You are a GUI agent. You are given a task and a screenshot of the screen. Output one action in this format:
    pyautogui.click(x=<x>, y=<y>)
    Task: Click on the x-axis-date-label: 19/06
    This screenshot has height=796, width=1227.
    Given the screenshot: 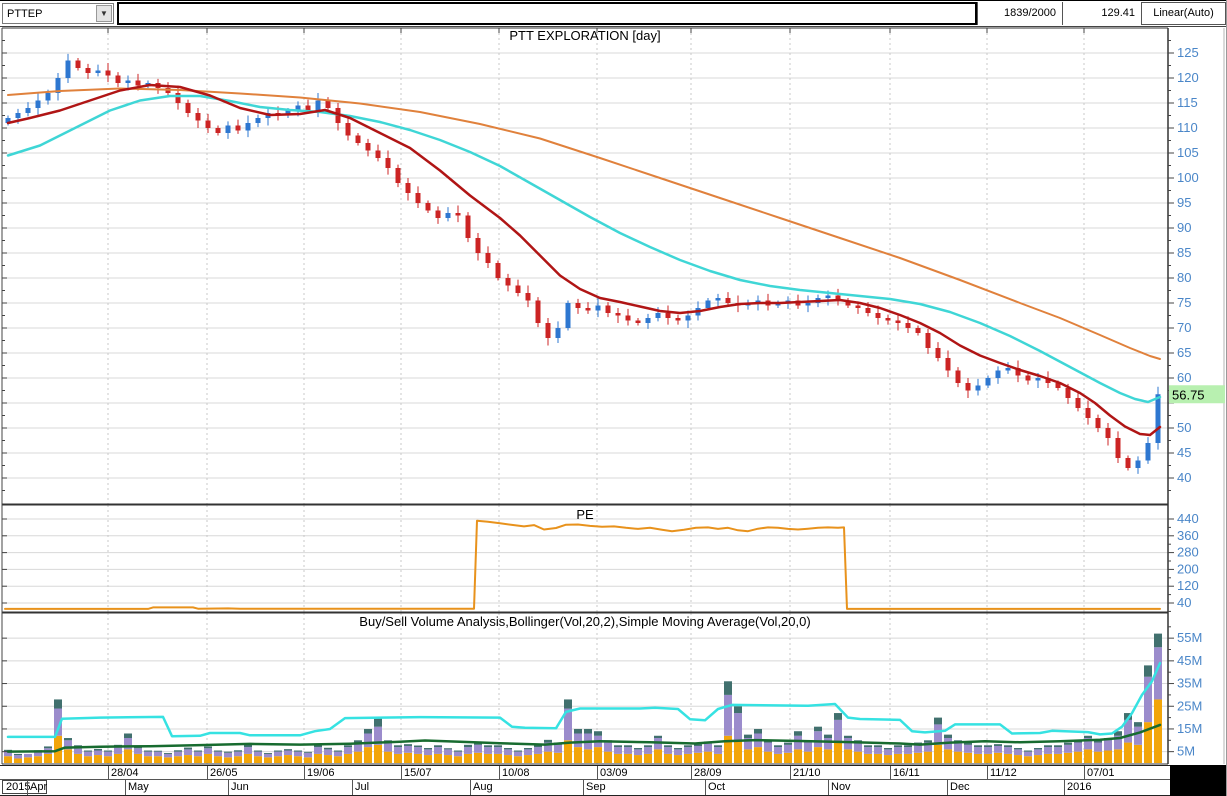 What is the action you would take?
    pyautogui.click(x=321, y=773)
    